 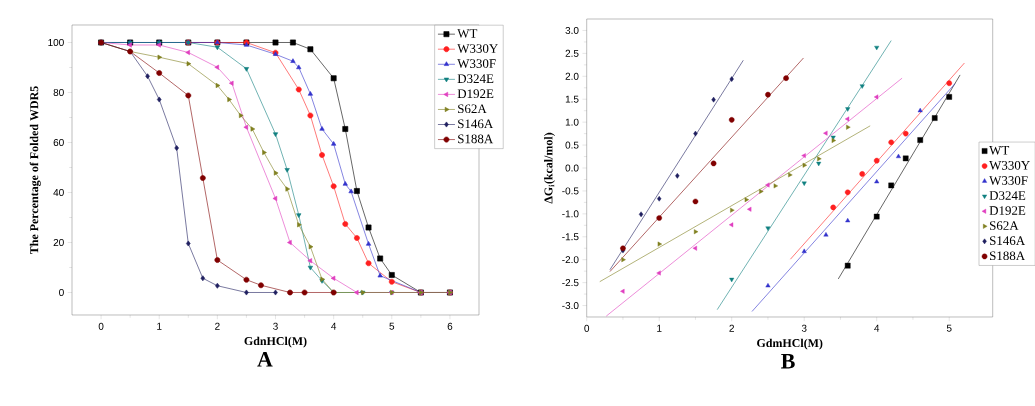 I want to click on y-axis-title: The Percentage of Folded WDR5, so click(x=35, y=170).